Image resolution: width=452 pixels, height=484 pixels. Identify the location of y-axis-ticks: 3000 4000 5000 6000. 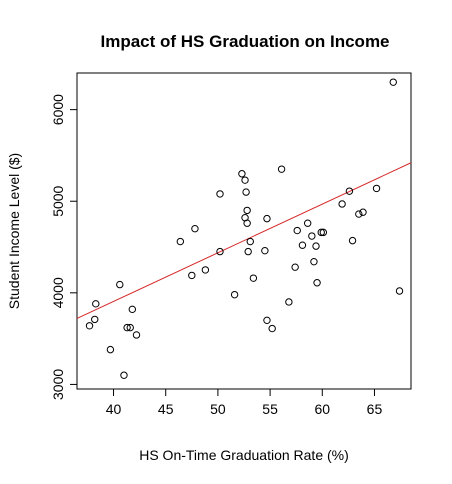
(63, 247).